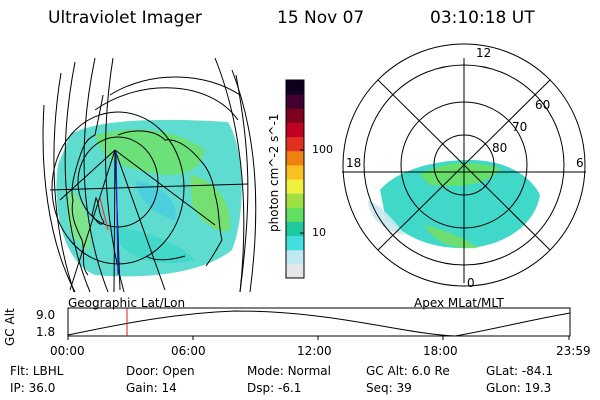 This screenshot has height=400, width=600. Describe the element at coordinates (149, 196) in the screenshot. I see `geo-emission-texture` at that location.